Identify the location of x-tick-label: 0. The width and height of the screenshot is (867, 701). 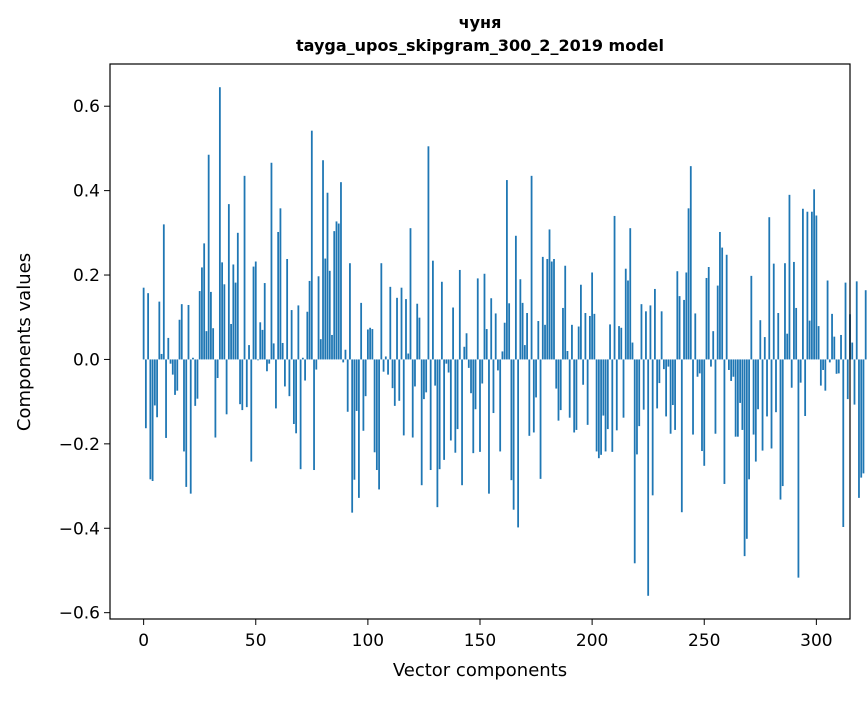
(143, 641).